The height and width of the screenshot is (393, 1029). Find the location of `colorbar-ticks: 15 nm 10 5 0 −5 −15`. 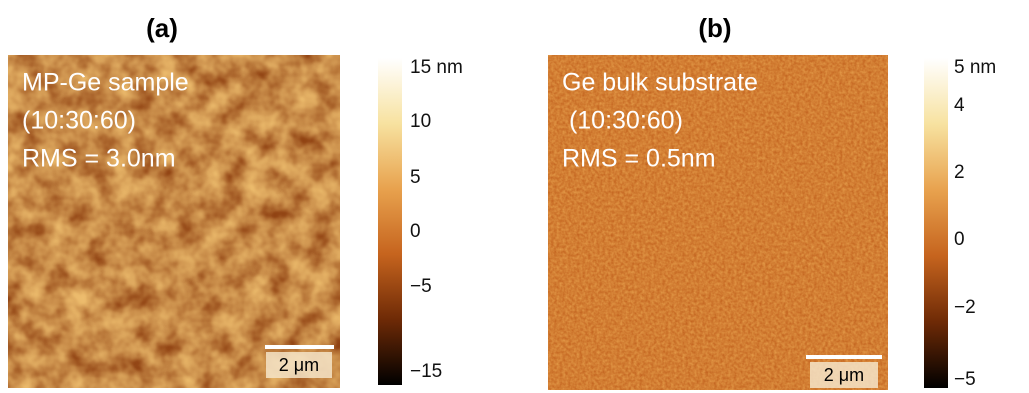

colorbar-ticks: 15 nm 10 5 0 −5 −15 is located at coordinates (436, 219).